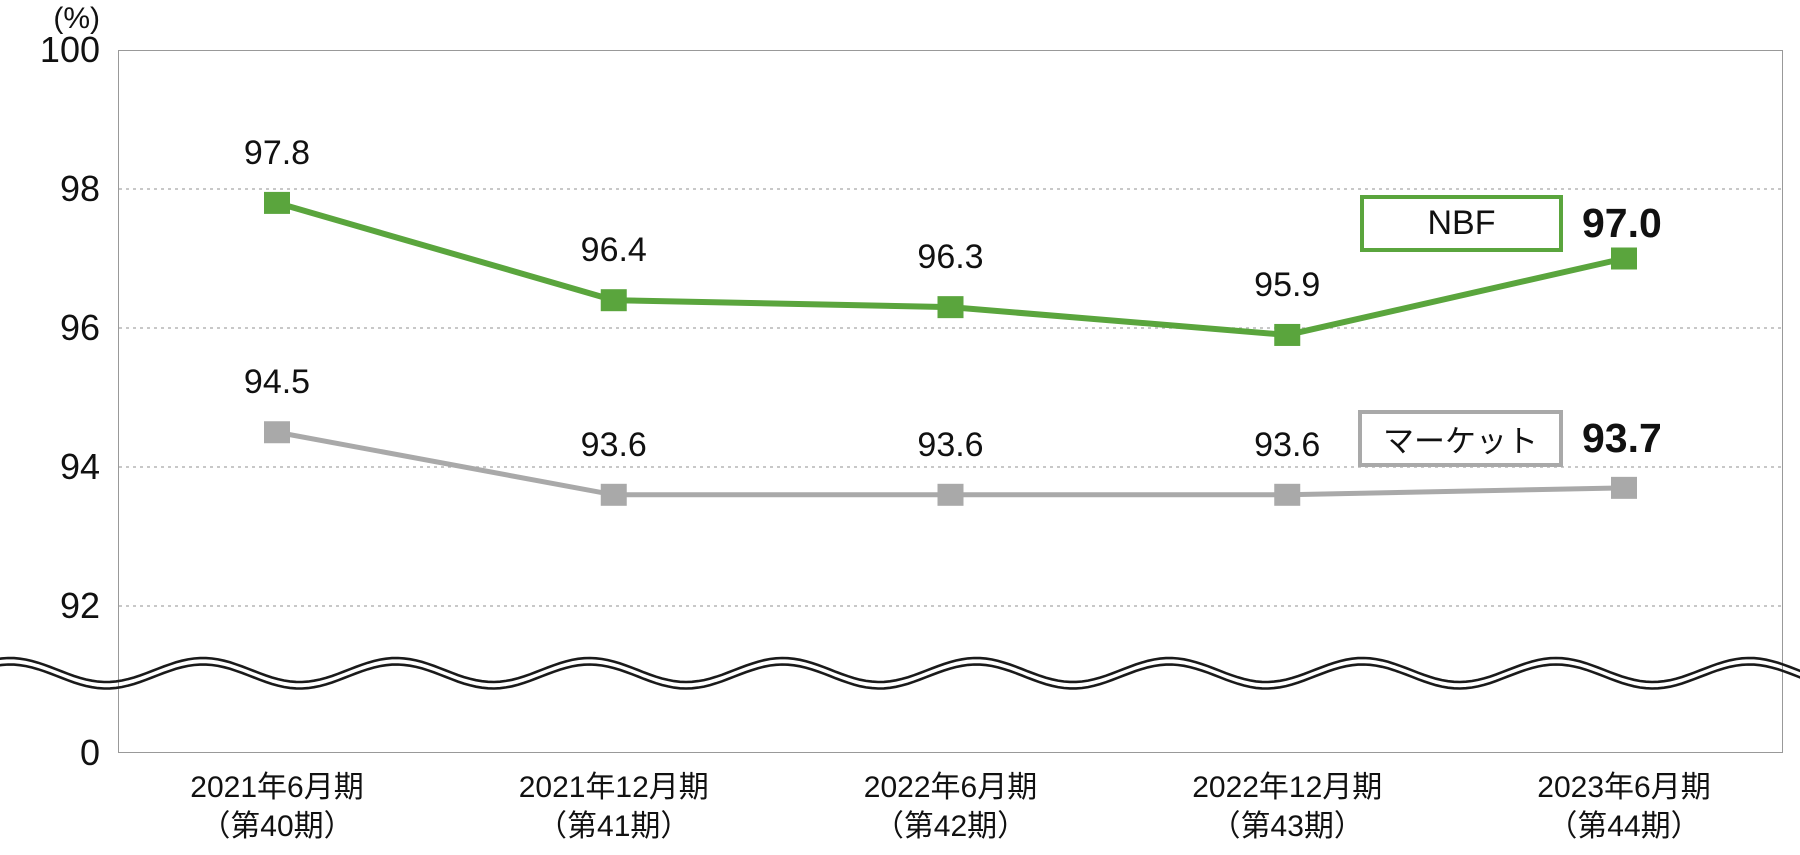 The height and width of the screenshot is (855, 1800). I want to click on y-axis-unit-label: (%), so click(76, 18).